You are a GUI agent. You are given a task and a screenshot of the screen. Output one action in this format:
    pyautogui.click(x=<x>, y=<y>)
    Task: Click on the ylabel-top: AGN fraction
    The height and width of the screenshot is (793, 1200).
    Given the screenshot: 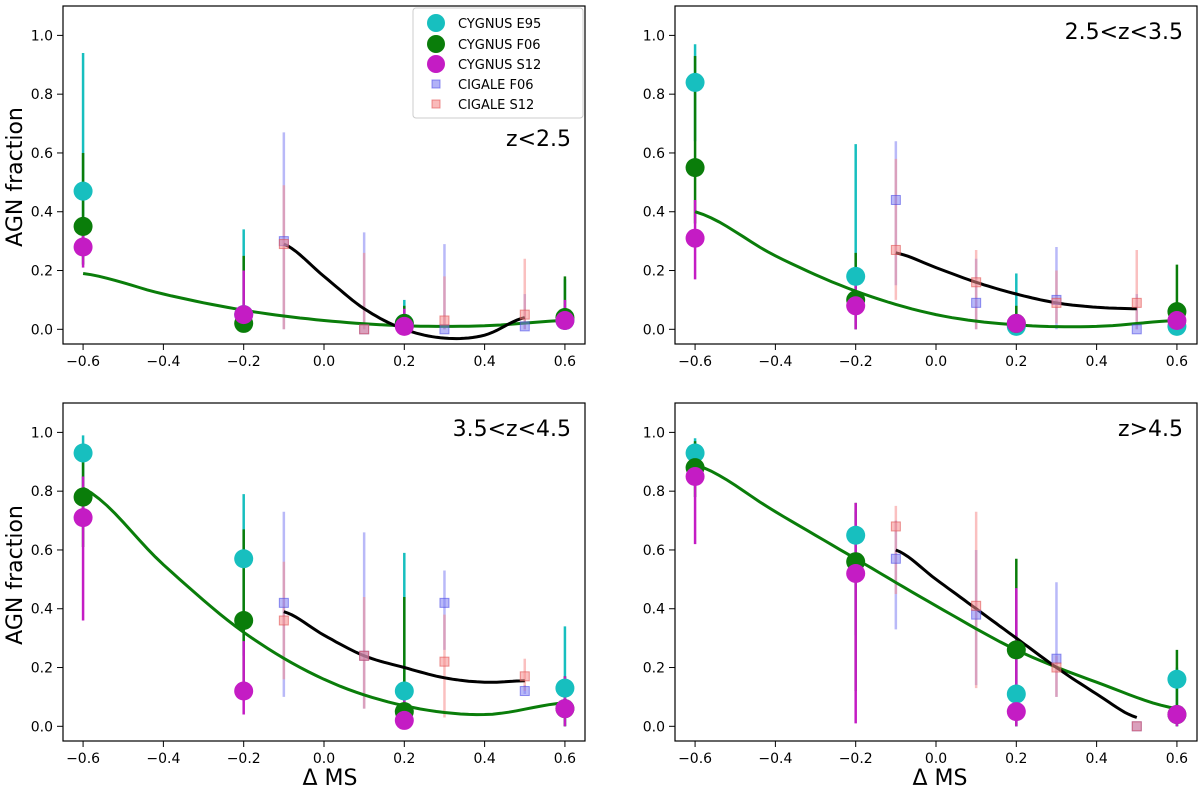 What is the action you would take?
    pyautogui.click(x=15, y=177)
    